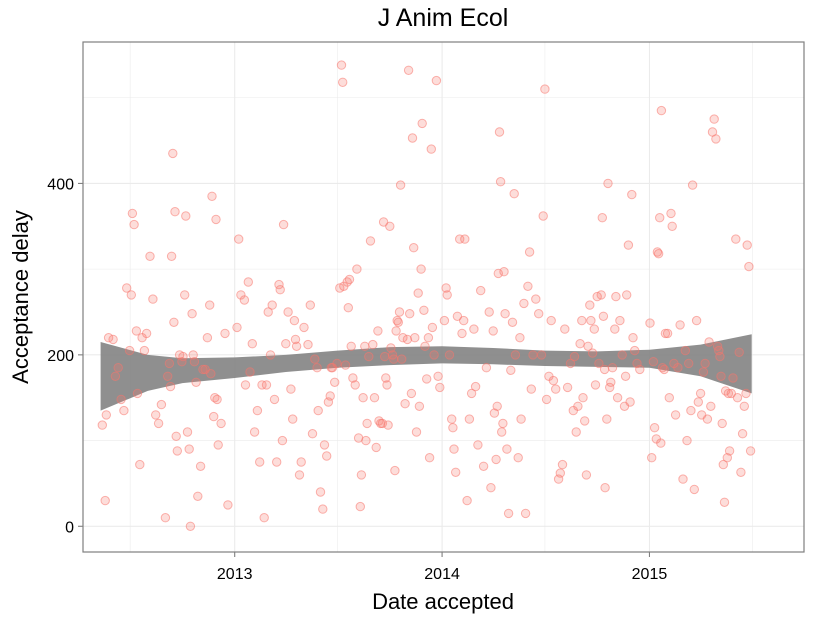 The width and height of the screenshot is (825, 618). What do you see at coordinates (426, 372) in the screenshot?
I see `smooth-band-layer` at bounding box center [426, 372].